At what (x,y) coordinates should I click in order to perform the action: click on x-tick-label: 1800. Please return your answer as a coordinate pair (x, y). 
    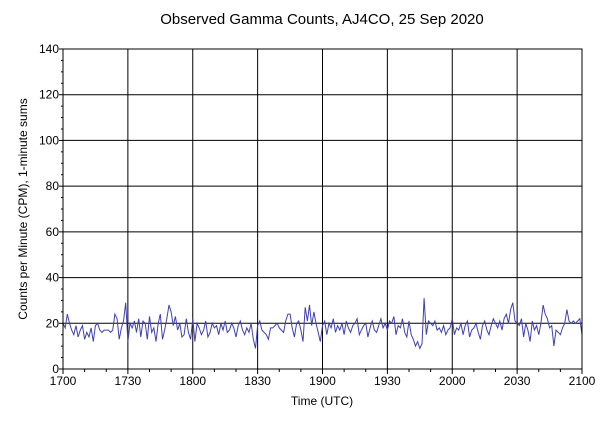
    Looking at the image, I should click on (192, 381).